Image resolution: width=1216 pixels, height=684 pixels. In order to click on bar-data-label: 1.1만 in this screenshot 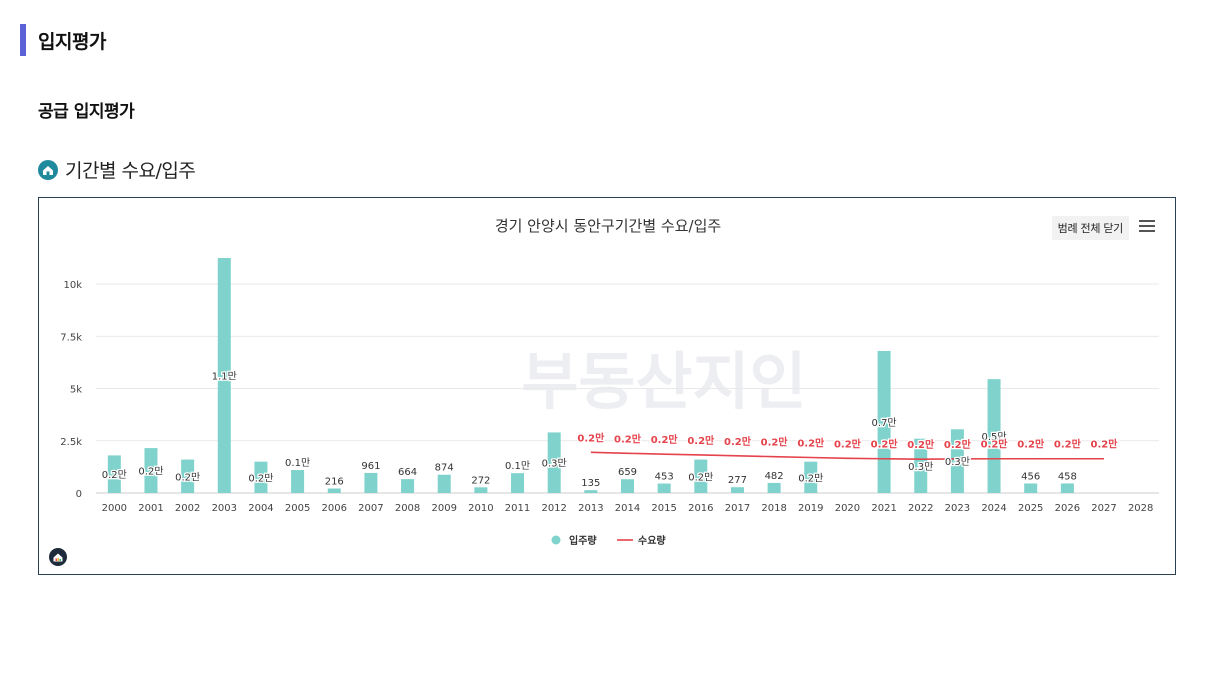, I will do `click(224, 377)`.